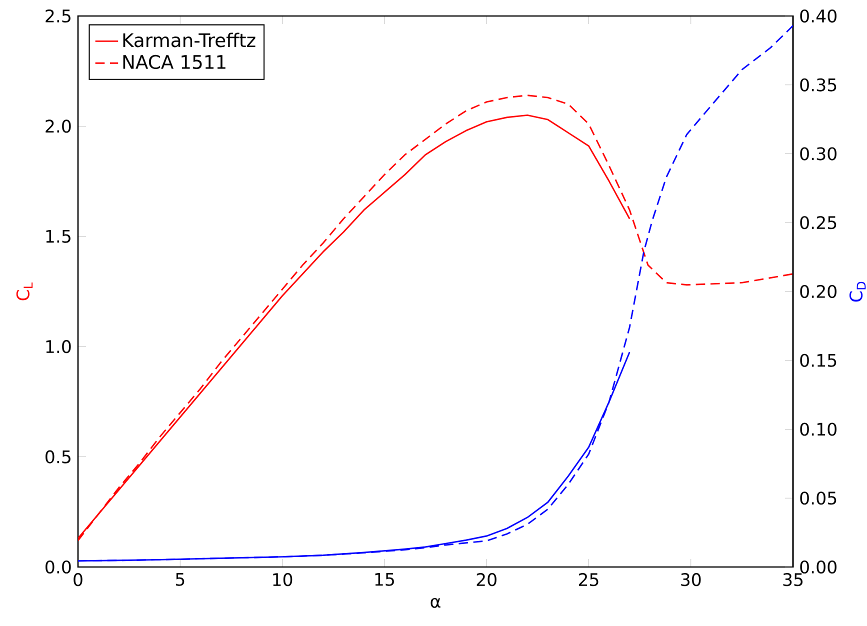  Describe the element at coordinates (58, 16) in the screenshot. I see `y-tick-label: 2.5` at that location.